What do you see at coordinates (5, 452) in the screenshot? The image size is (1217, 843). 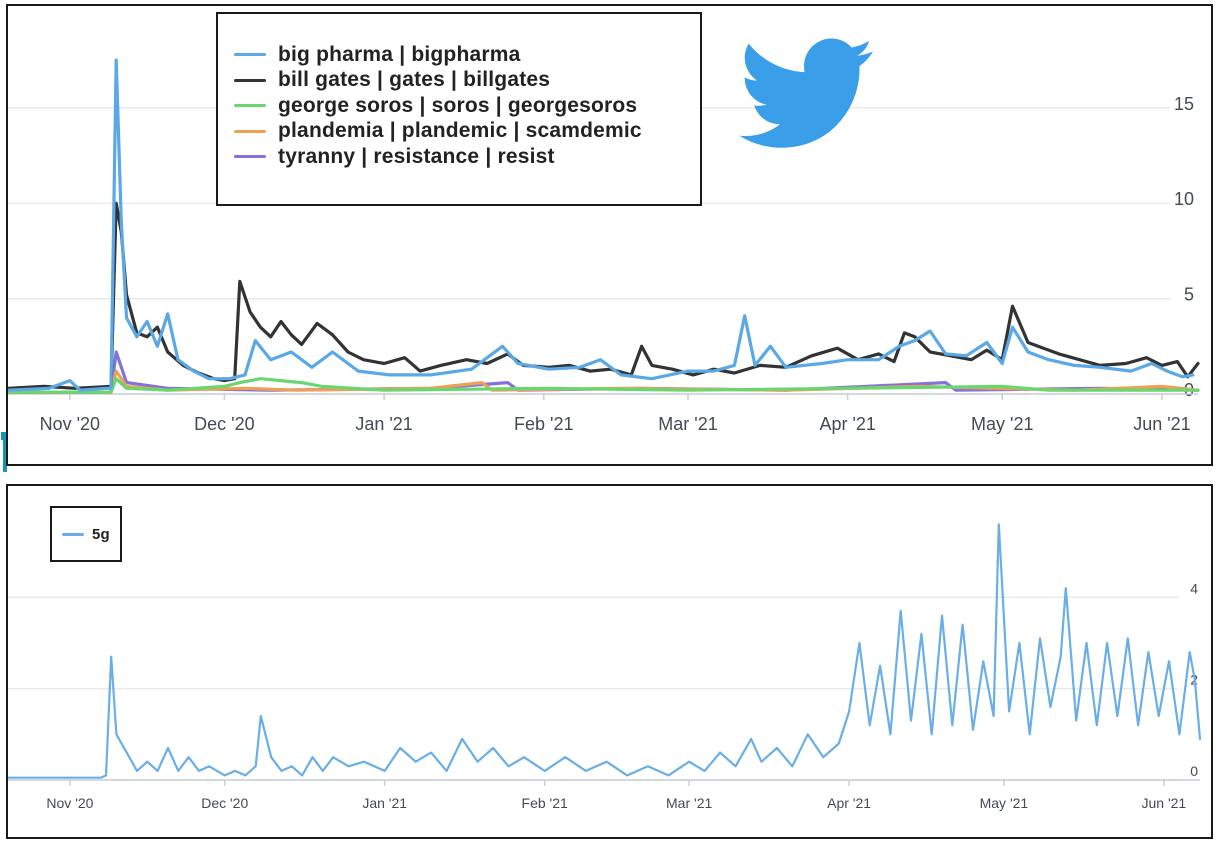 I see `left-edge-marker` at bounding box center [5, 452].